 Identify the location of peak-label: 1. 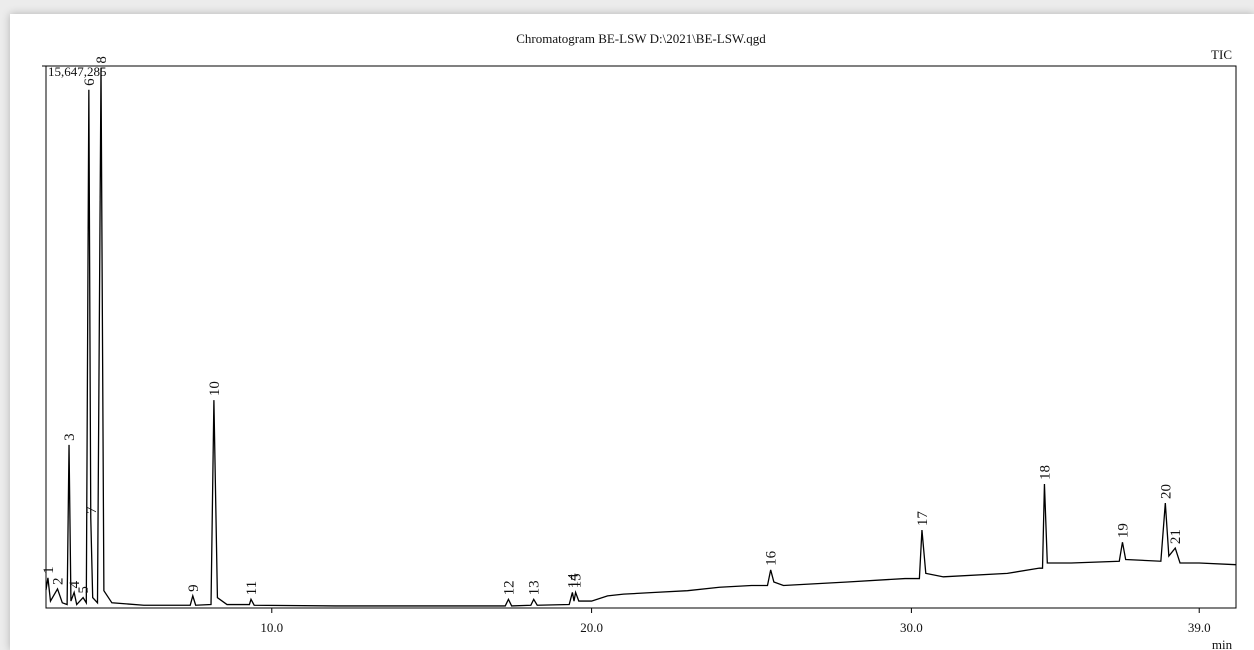
(49, 570).